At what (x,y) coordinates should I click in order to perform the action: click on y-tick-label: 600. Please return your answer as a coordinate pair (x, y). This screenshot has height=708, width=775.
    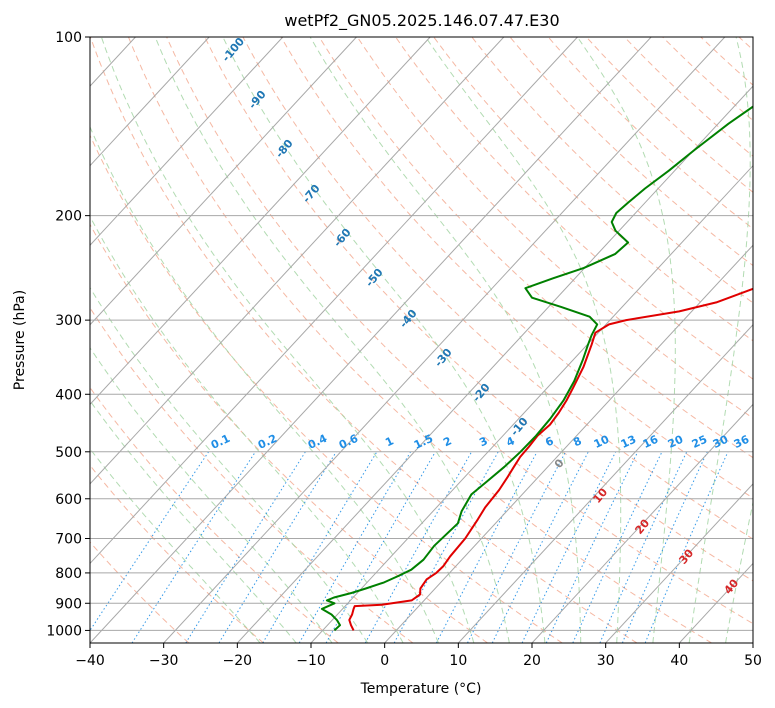
    Looking at the image, I should click on (68, 500).